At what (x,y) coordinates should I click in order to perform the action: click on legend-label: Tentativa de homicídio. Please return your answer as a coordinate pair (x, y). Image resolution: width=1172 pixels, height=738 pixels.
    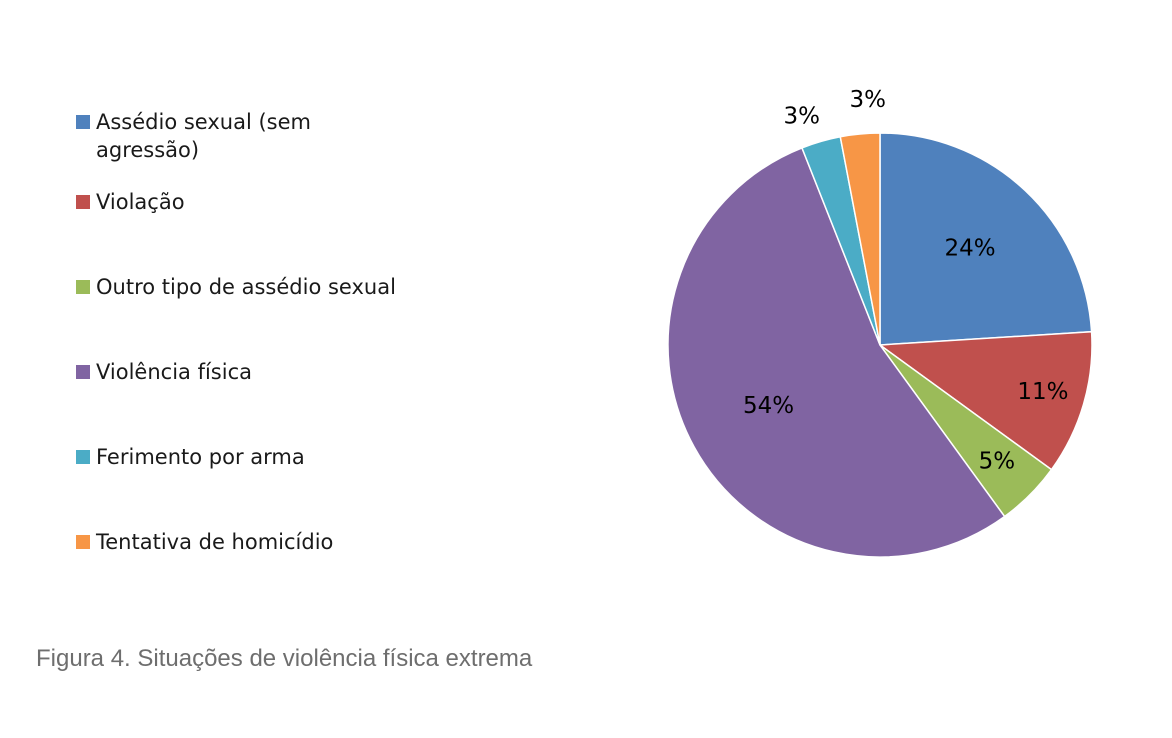
    Looking at the image, I should click on (215, 542).